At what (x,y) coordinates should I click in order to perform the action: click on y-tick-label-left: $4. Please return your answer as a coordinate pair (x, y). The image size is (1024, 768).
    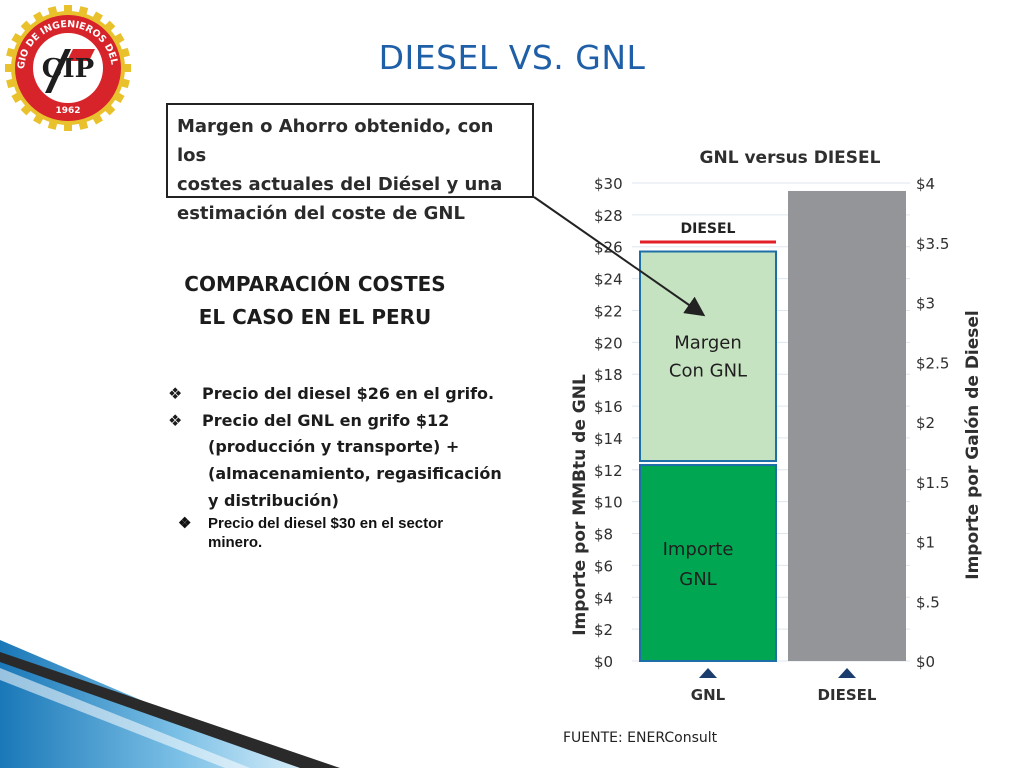
    Looking at the image, I should click on (603, 598).